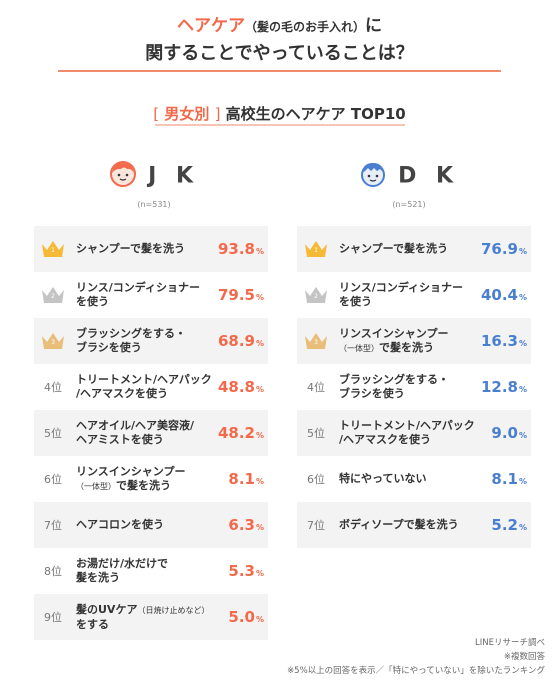 The image size is (559, 700). I want to click on dk-item-label: シャンプーで髪を洗う, so click(393, 249).